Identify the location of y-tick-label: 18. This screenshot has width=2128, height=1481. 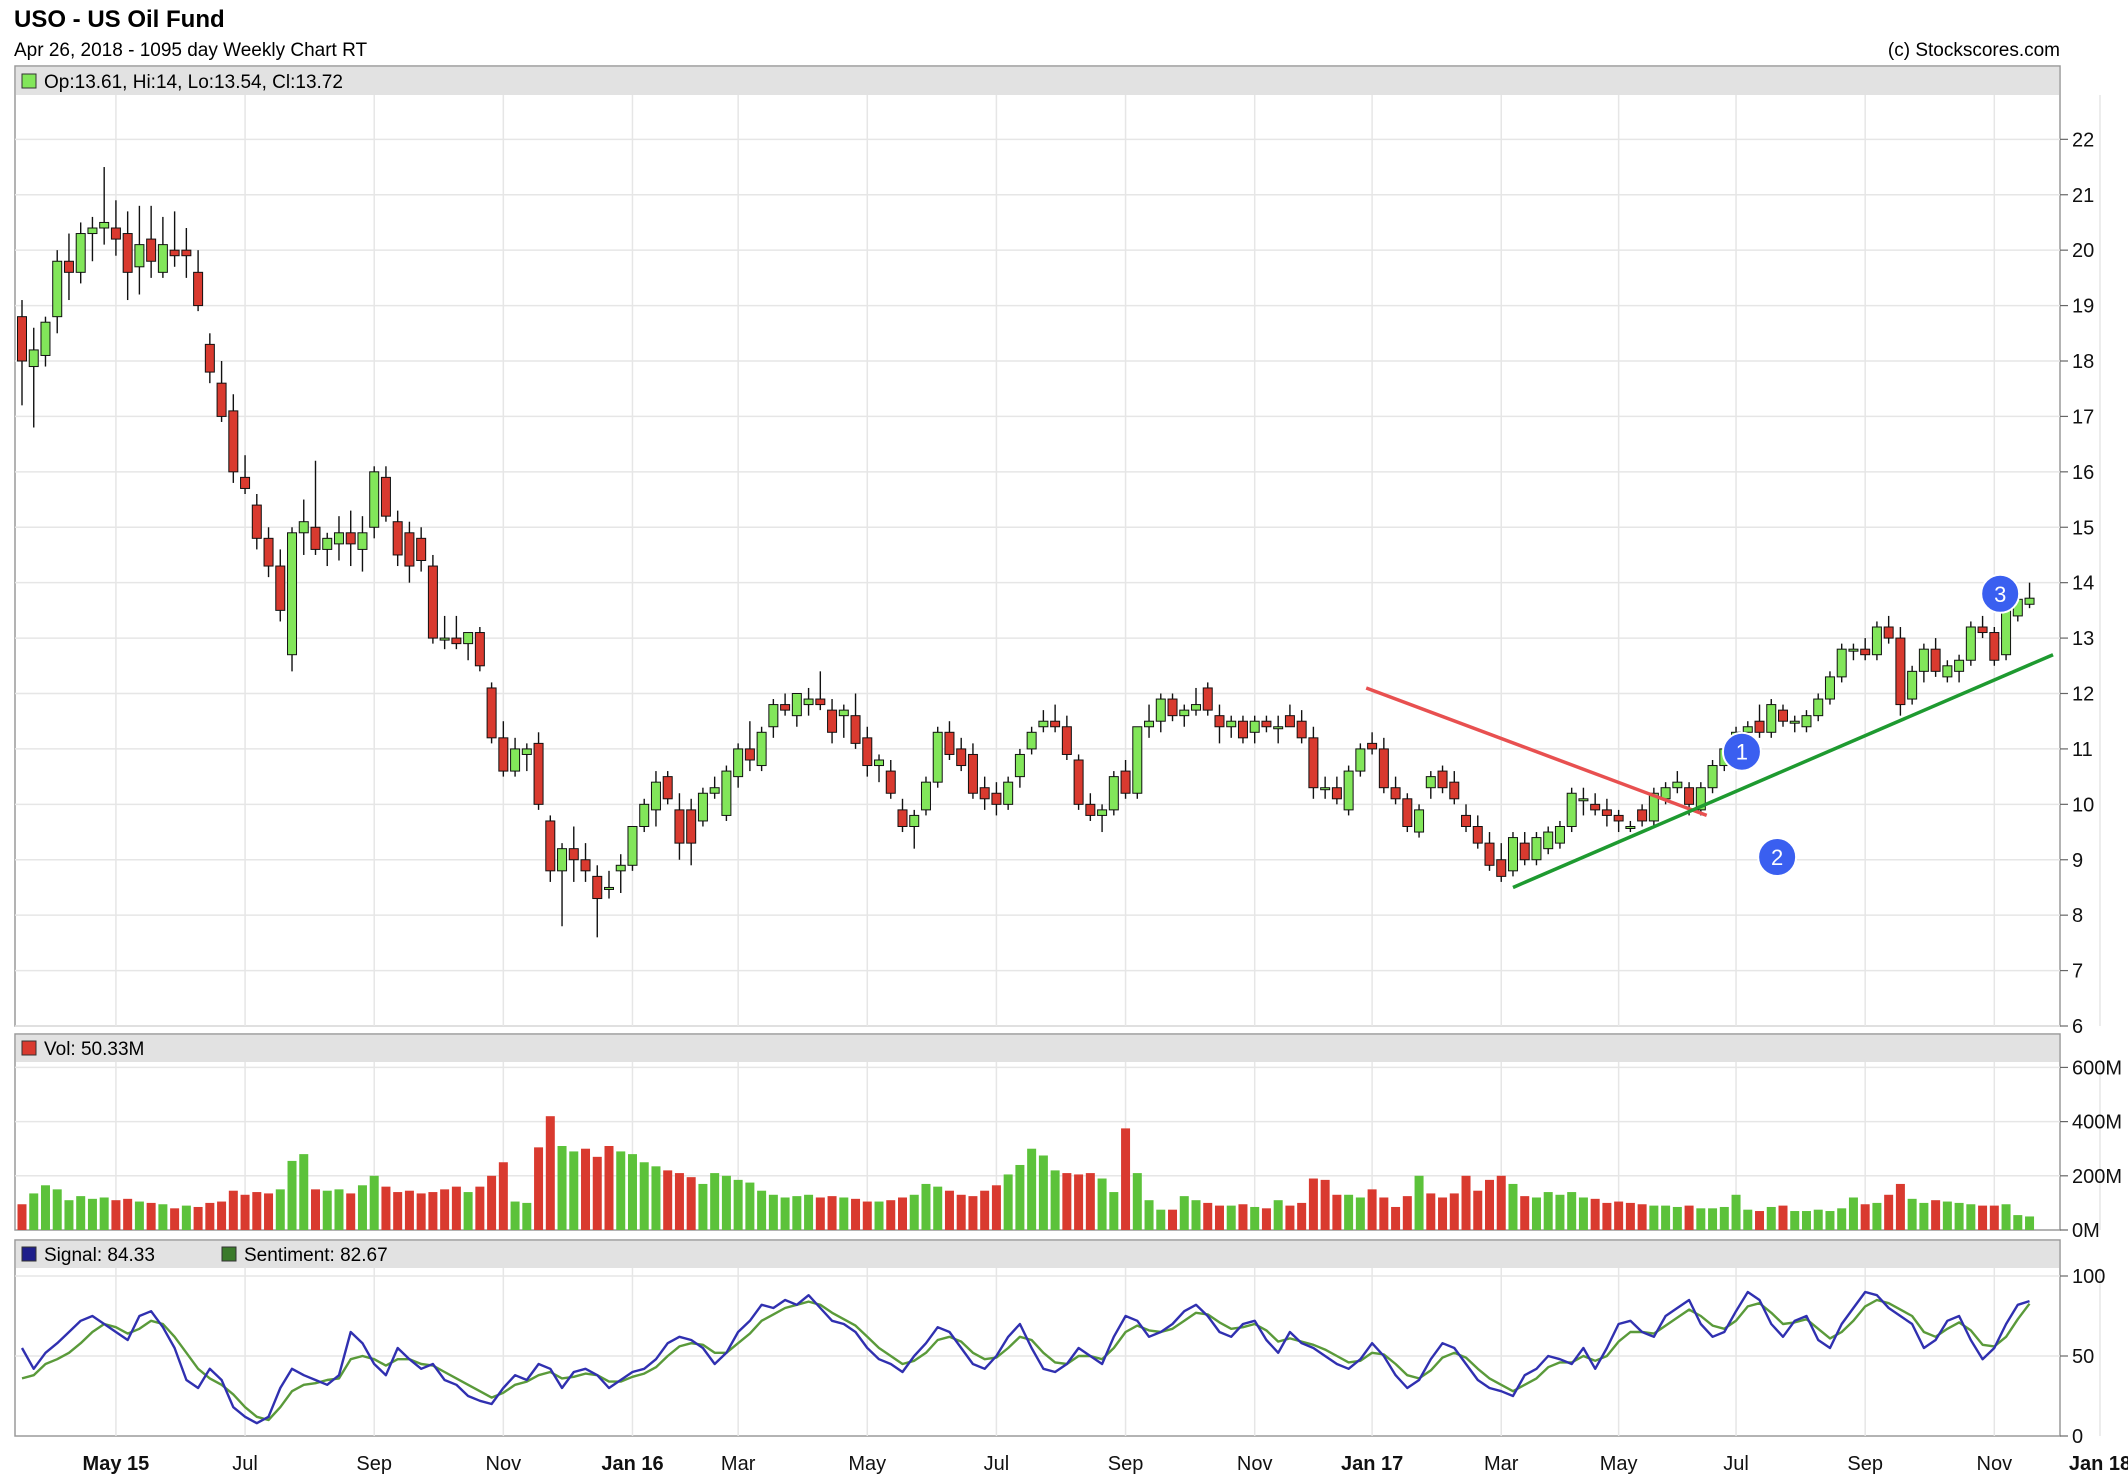
(2083, 362).